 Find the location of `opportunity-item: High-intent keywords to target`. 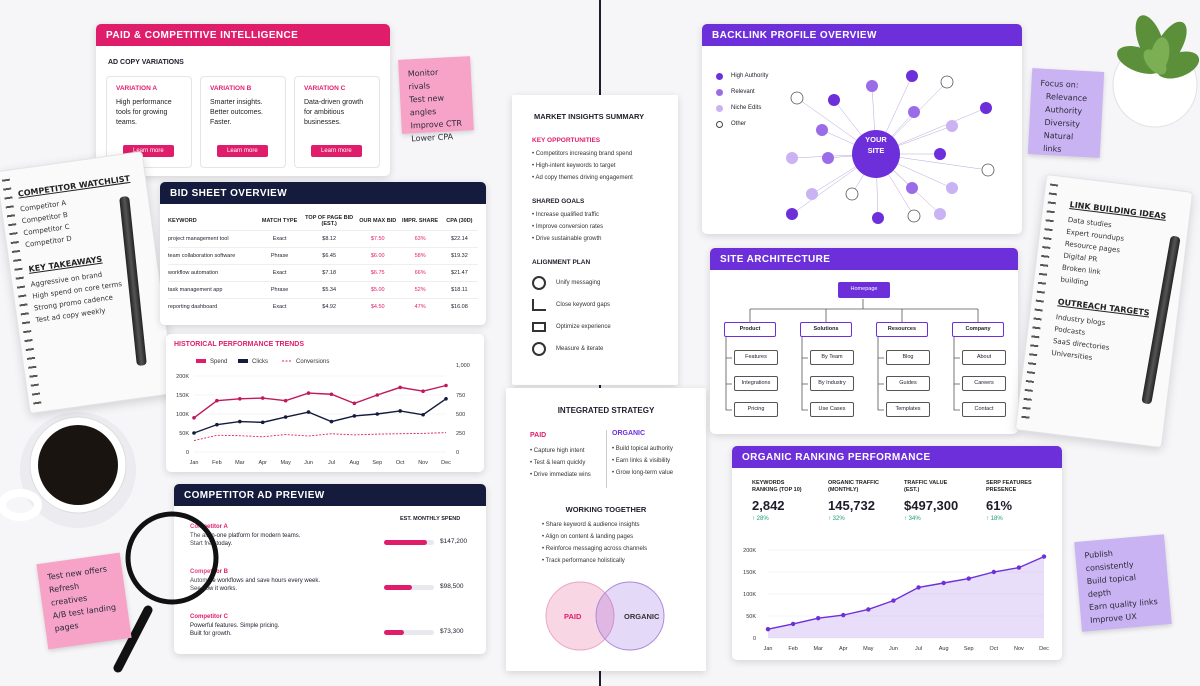

opportunity-item: High-intent keywords to target is located at coordinates (582, 166).